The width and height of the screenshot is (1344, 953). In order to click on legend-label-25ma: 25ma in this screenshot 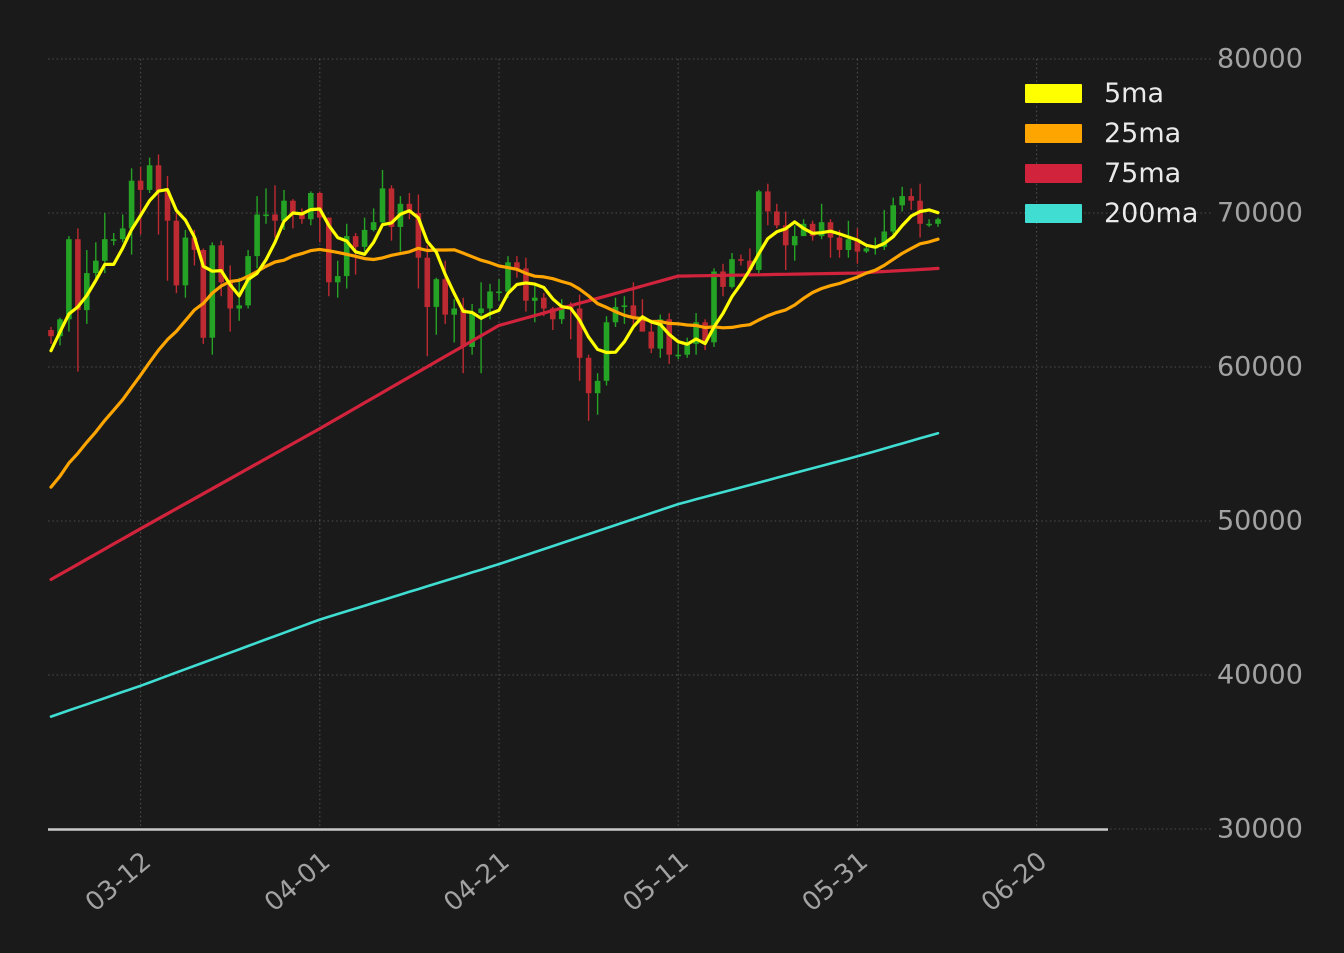, I will do `click(1143, 133)`.